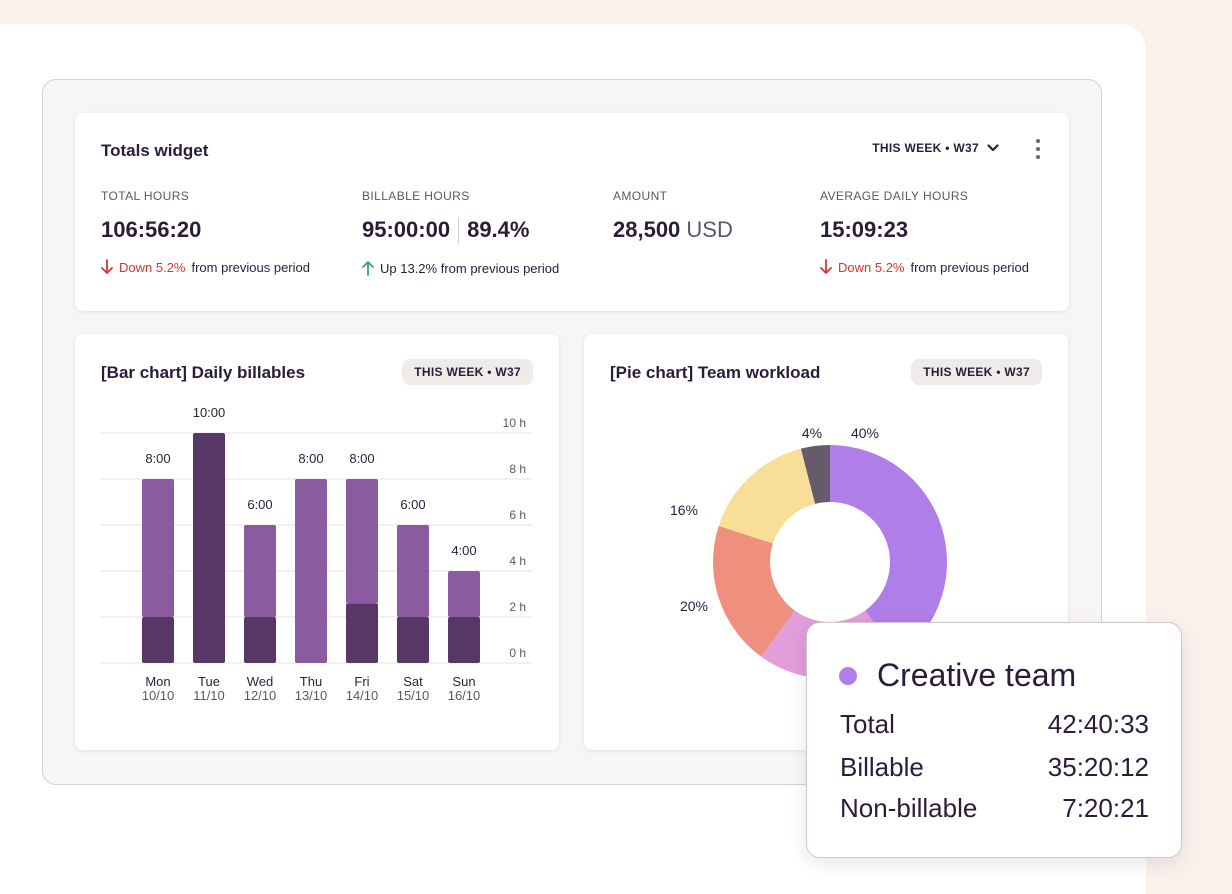 The height and width of the screenshot is (894, 1232). I want to click on y-tick-label: 4 h, so click(517, 561).